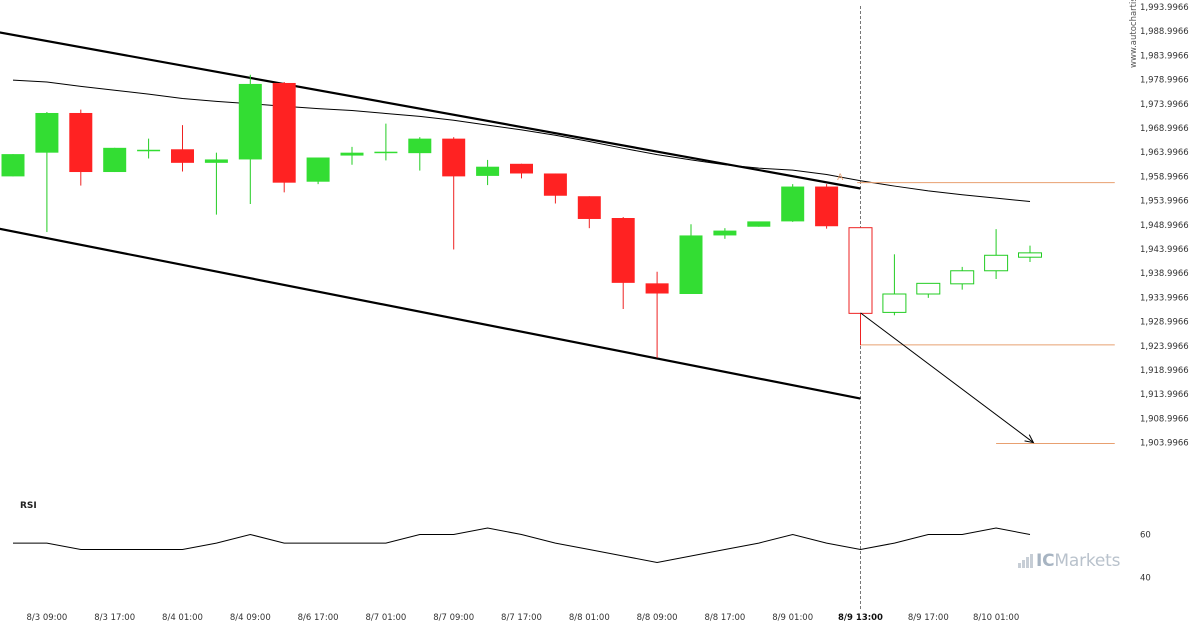 This screenshot has width=1200, height=630. Describe the element at coordinates (1164, 323) in the screenshot. I see `y-tick-label: 1,928.9966` at that location.